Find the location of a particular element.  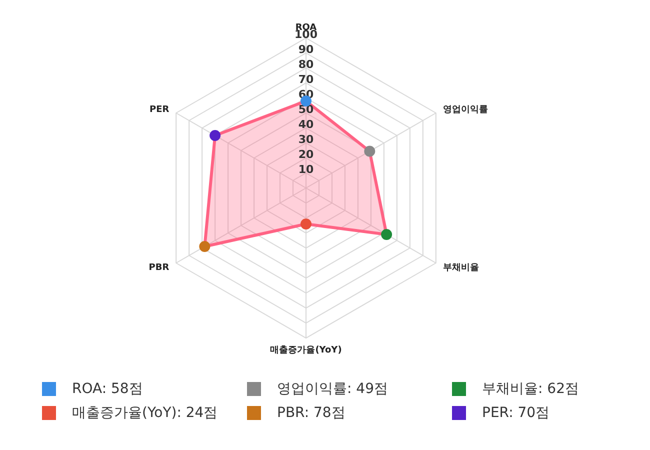

y-tick-label: 40 is located at coordinates (306, 124).